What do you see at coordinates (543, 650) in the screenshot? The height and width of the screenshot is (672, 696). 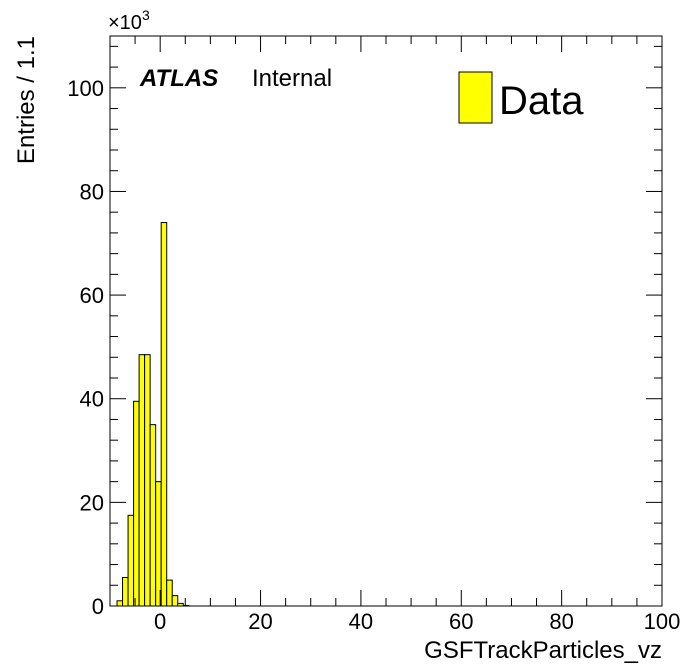 I see `x-axis-title: GSFTrackParticles_vz` at bounding box center [543, 650].